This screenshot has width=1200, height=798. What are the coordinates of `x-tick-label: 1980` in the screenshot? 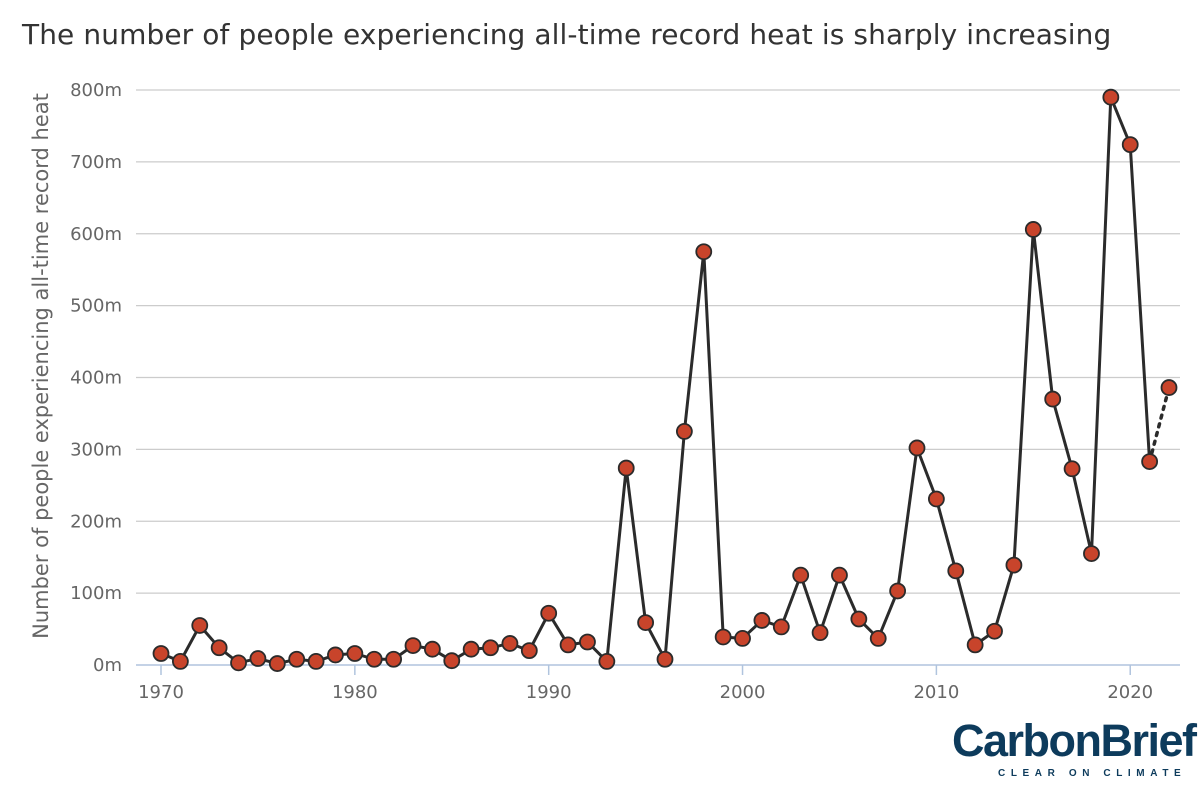 It's located at (355, 692).